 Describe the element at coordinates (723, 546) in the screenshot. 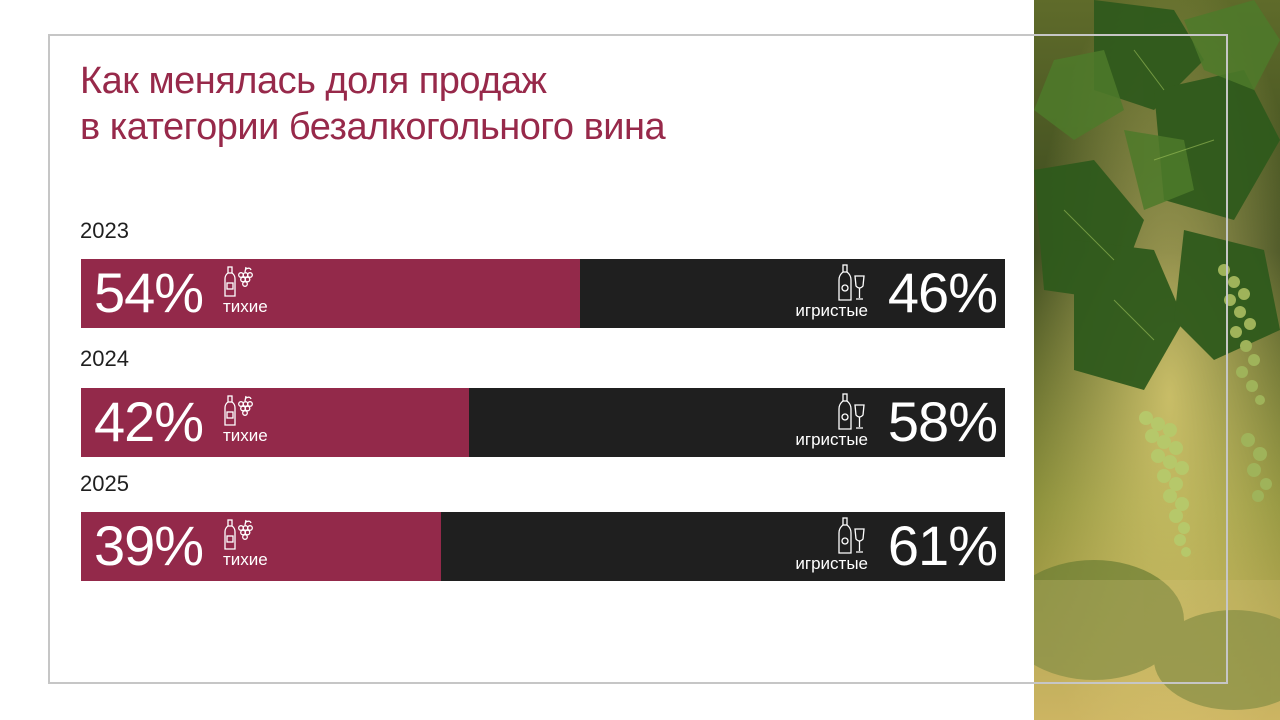

I see `bar-sparkling-2025` at that location.